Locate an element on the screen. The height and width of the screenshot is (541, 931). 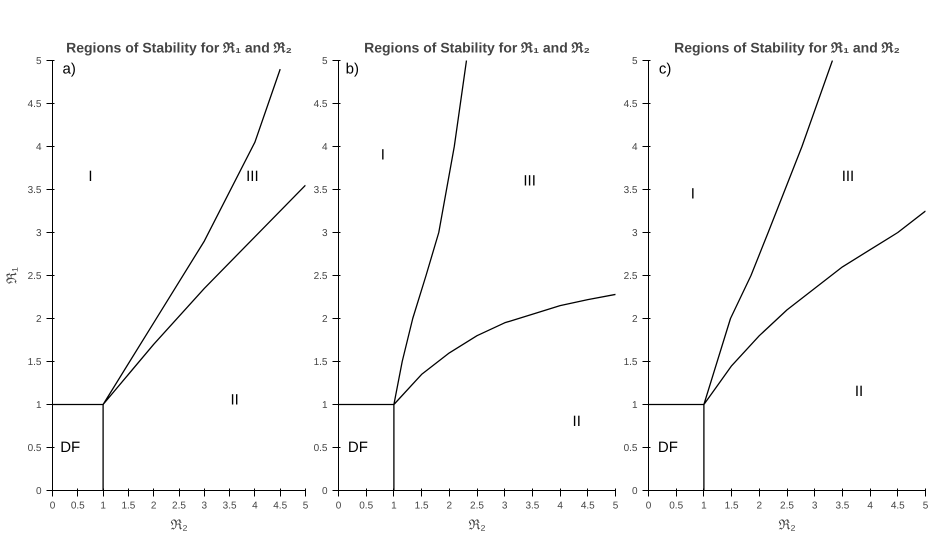
y-axis-title: ℜ₁ is located at coordinates (12, 275).